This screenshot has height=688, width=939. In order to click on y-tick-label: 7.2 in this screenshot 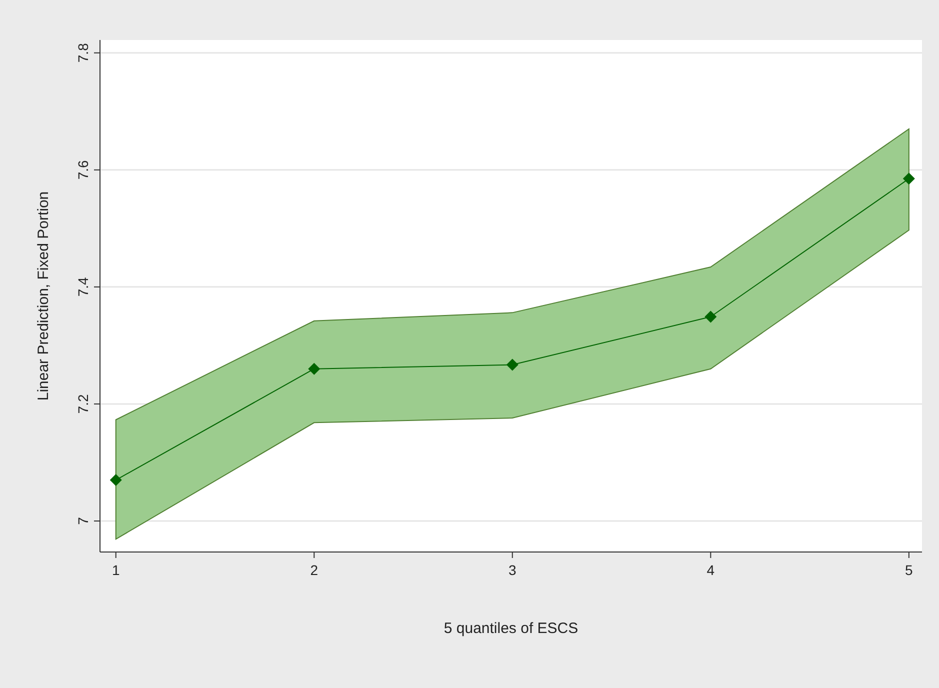, I will do `click(83, 404)`.